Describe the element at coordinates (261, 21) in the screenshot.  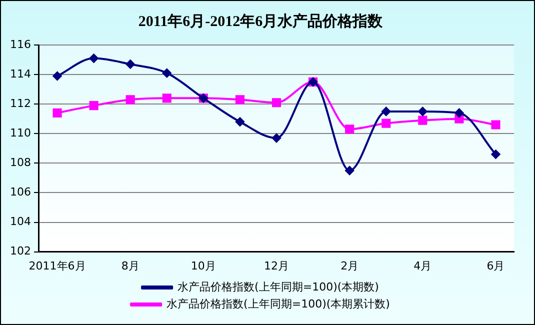
I see `chart-title: 2011年6月-2012年6月水产品价格指数` at that location.